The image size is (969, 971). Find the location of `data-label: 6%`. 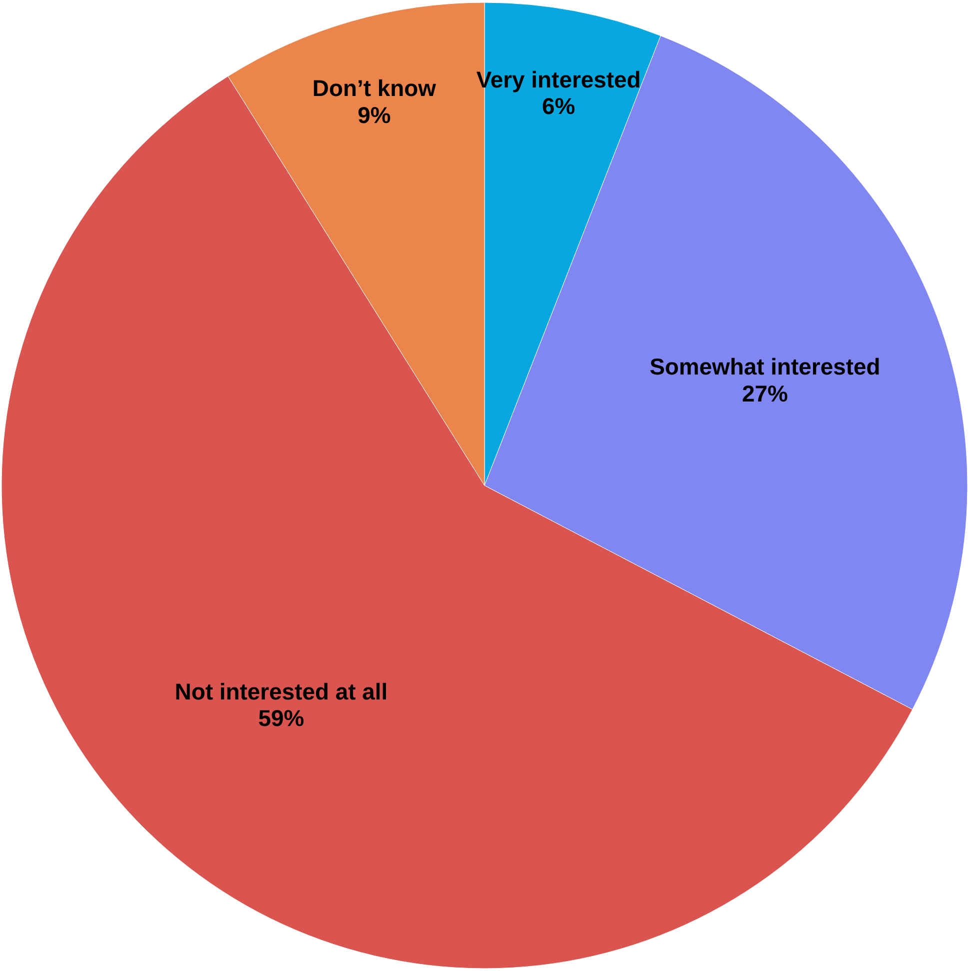

data-label: 6% is located at coordinates (559, 106).